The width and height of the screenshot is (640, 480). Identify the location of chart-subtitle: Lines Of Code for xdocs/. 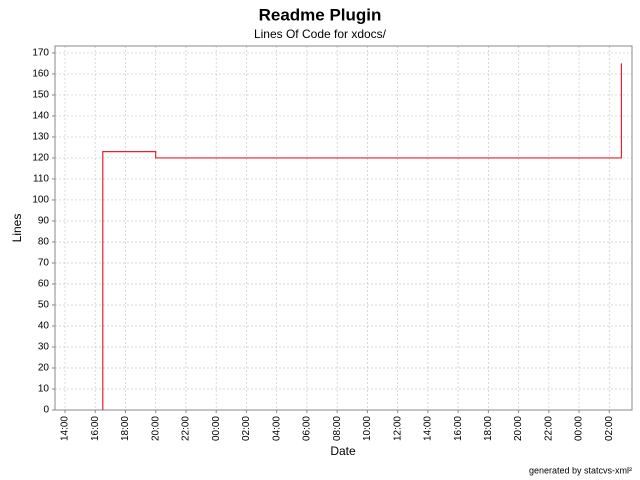
(320, 34).